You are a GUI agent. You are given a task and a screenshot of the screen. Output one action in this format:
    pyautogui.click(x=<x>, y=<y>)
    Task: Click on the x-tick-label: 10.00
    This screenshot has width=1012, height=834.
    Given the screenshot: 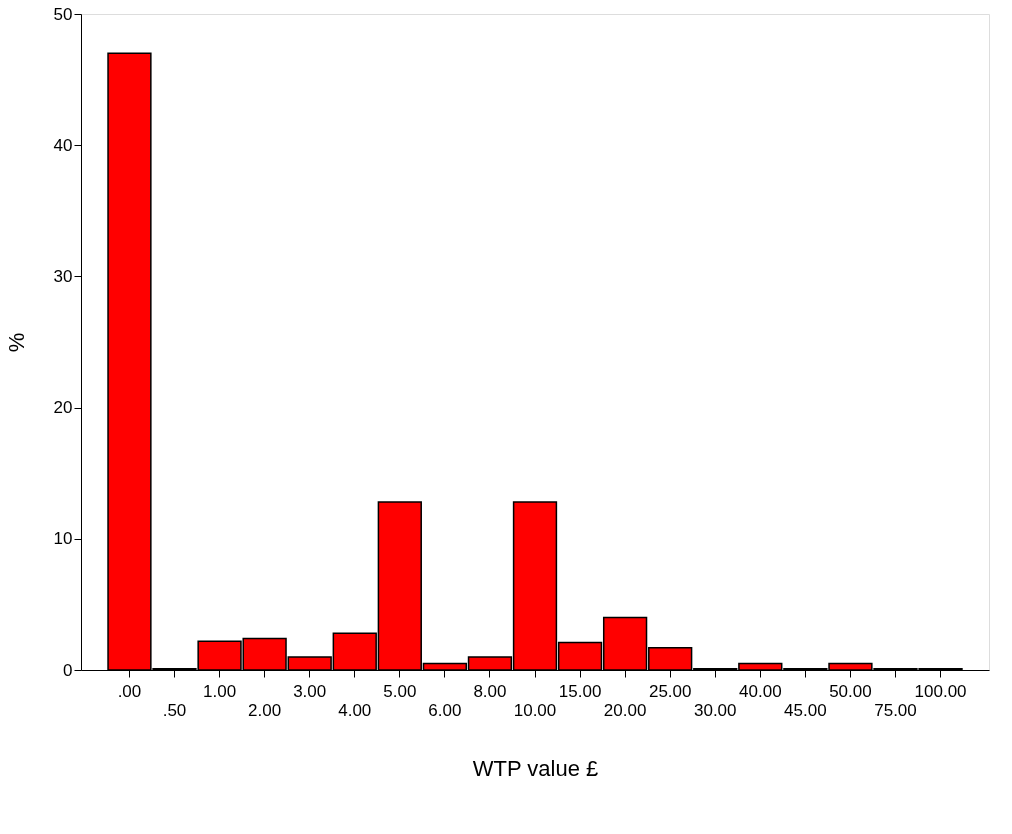 What is the action you would take?
    pyautogui.click(x=535, y=710)
    